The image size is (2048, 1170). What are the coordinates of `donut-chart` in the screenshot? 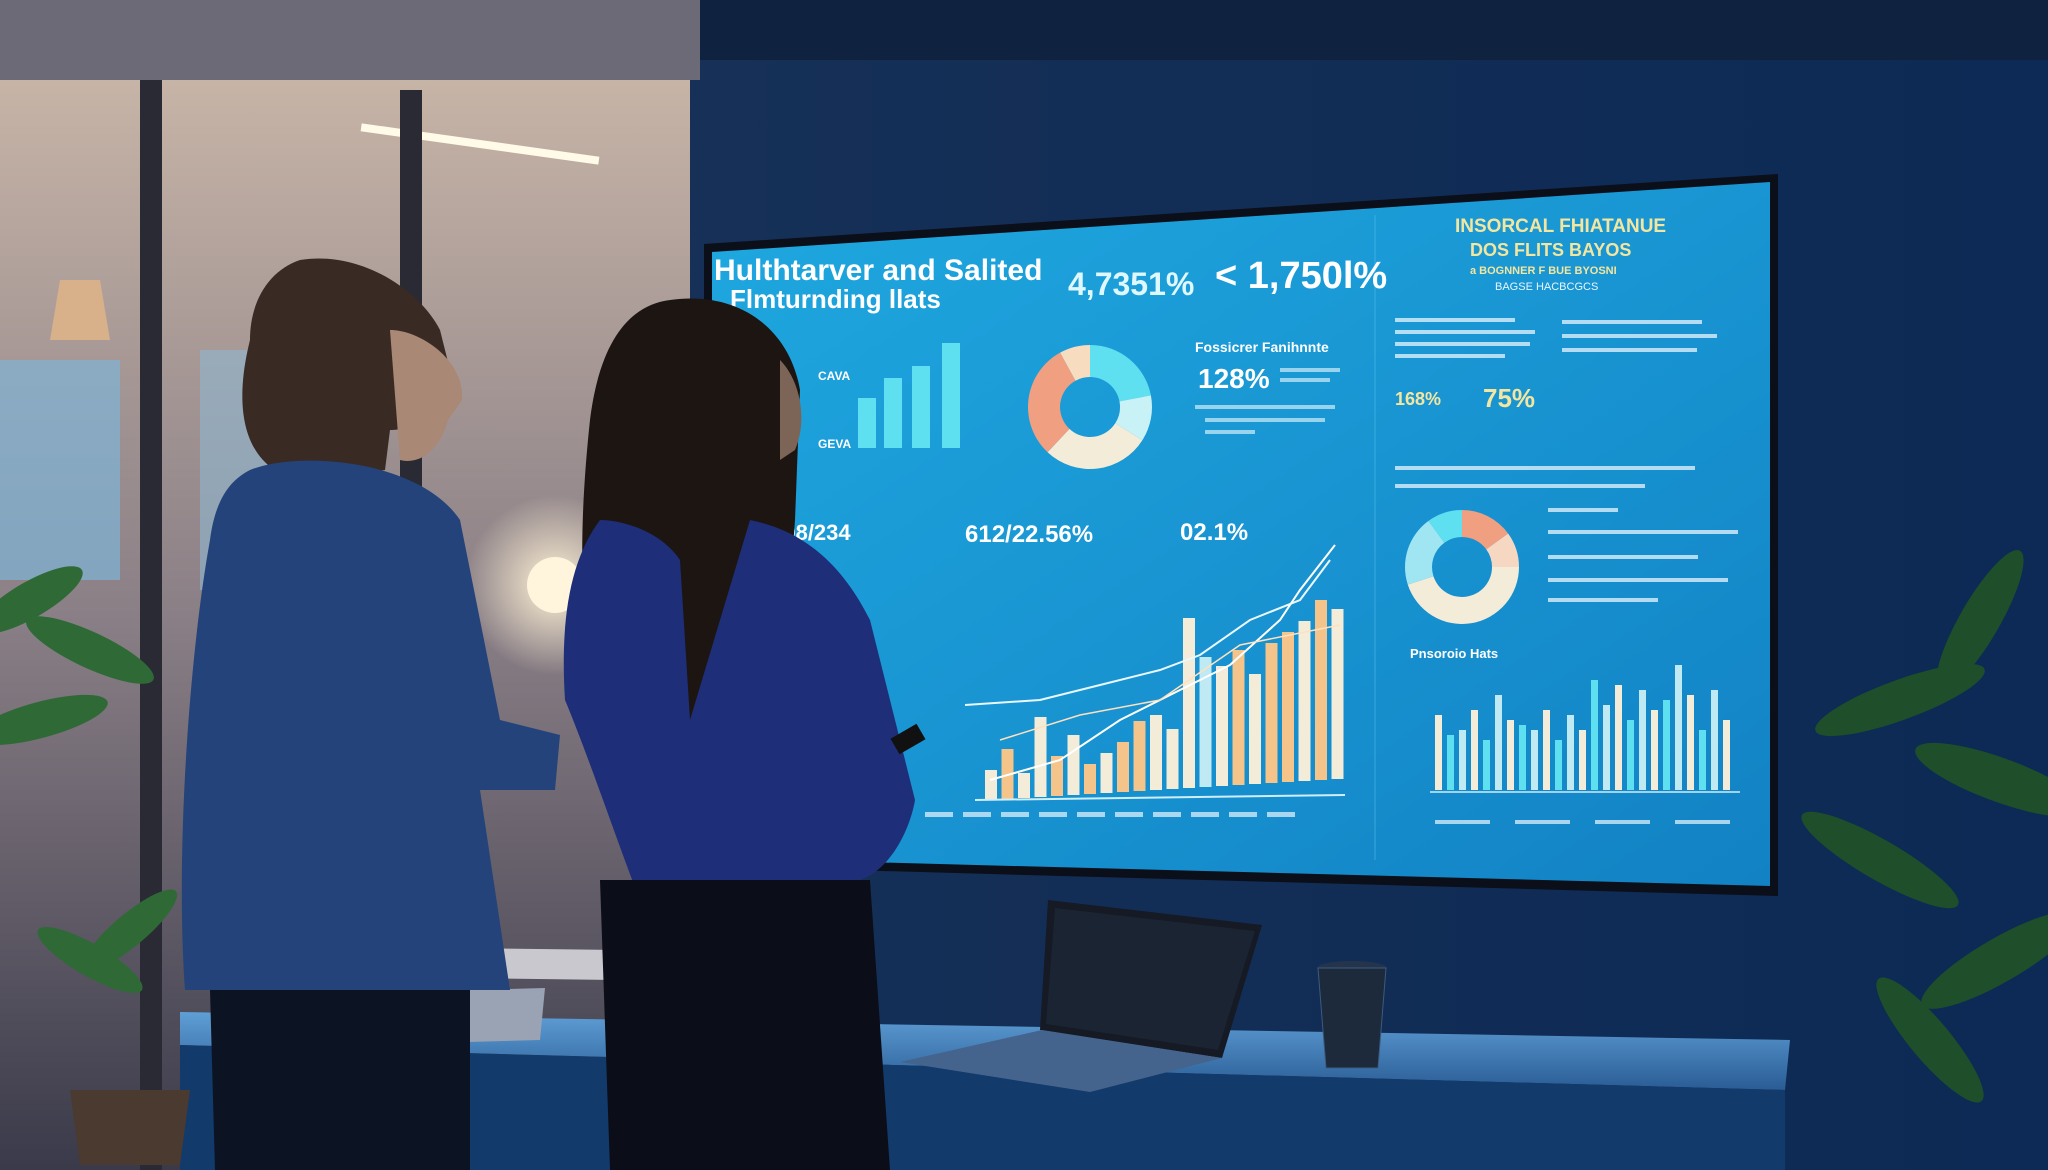 It's located at (1090, 407).